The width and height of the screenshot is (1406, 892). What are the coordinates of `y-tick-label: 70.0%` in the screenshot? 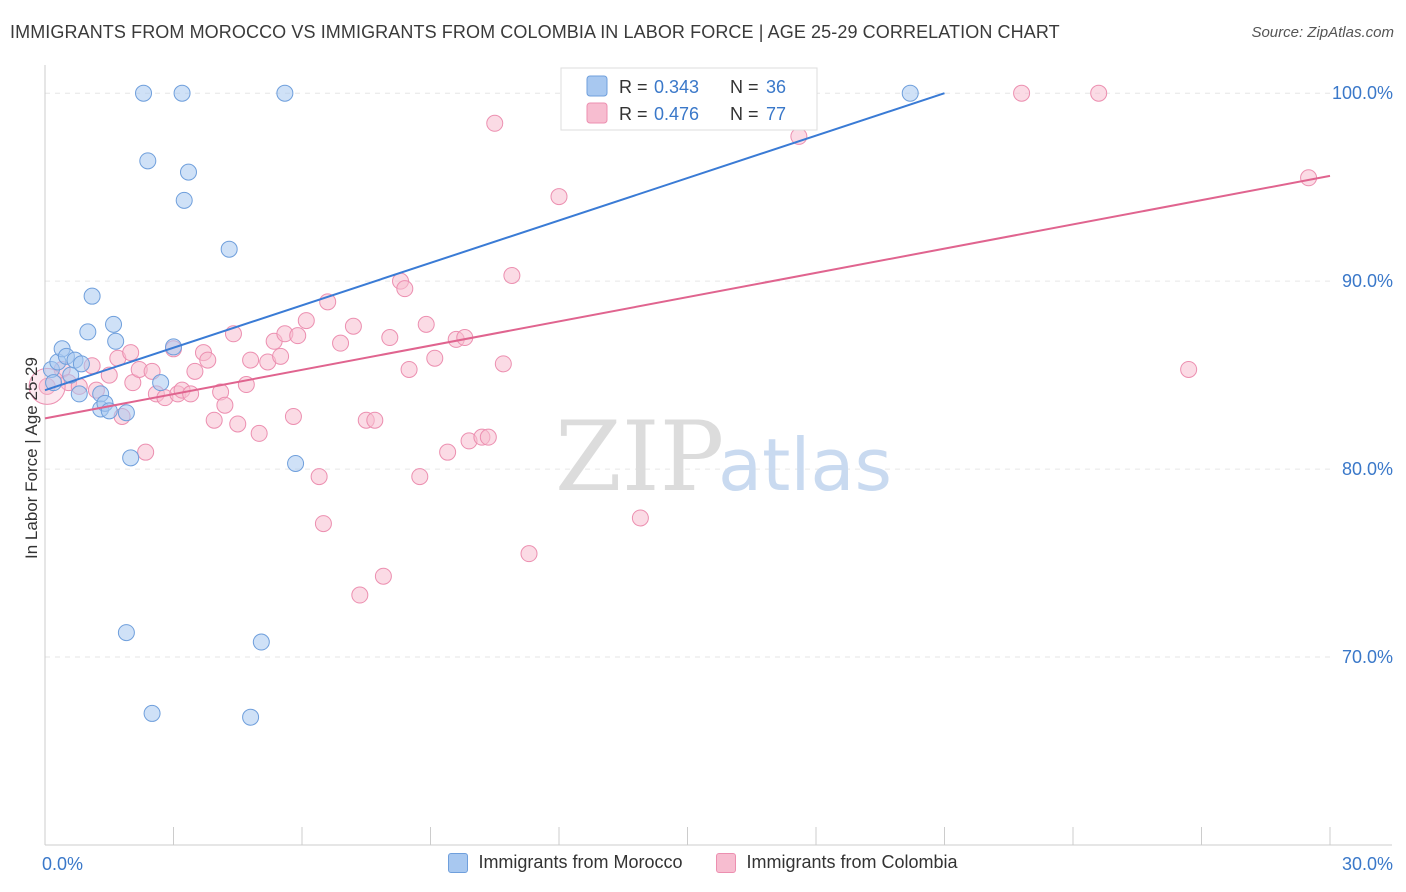 It's located at (1367, 657).